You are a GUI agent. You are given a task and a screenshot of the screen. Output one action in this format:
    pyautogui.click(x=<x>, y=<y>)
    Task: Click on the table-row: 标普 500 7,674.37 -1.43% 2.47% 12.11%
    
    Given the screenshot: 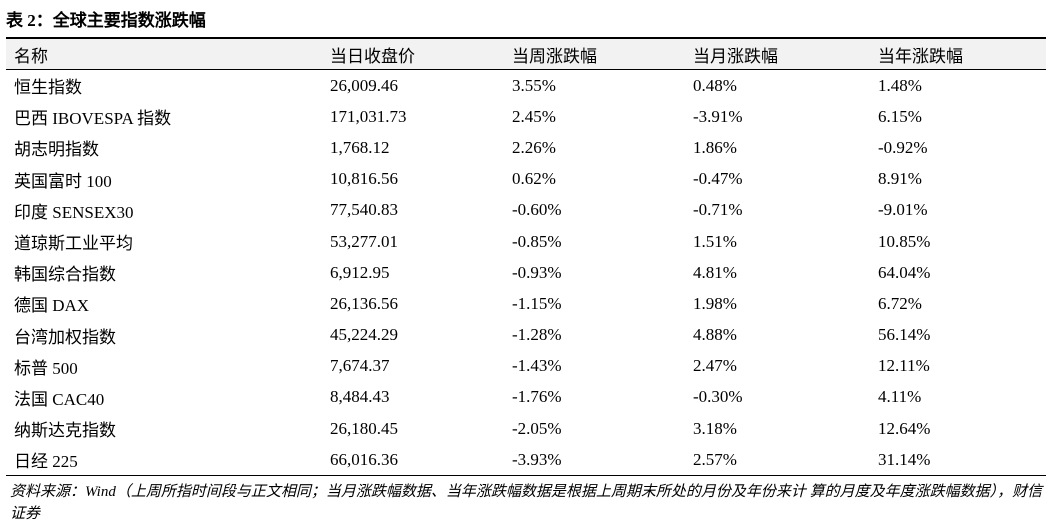 What is the action you would take?
    pyautogui.click(x=526, y=366)
    